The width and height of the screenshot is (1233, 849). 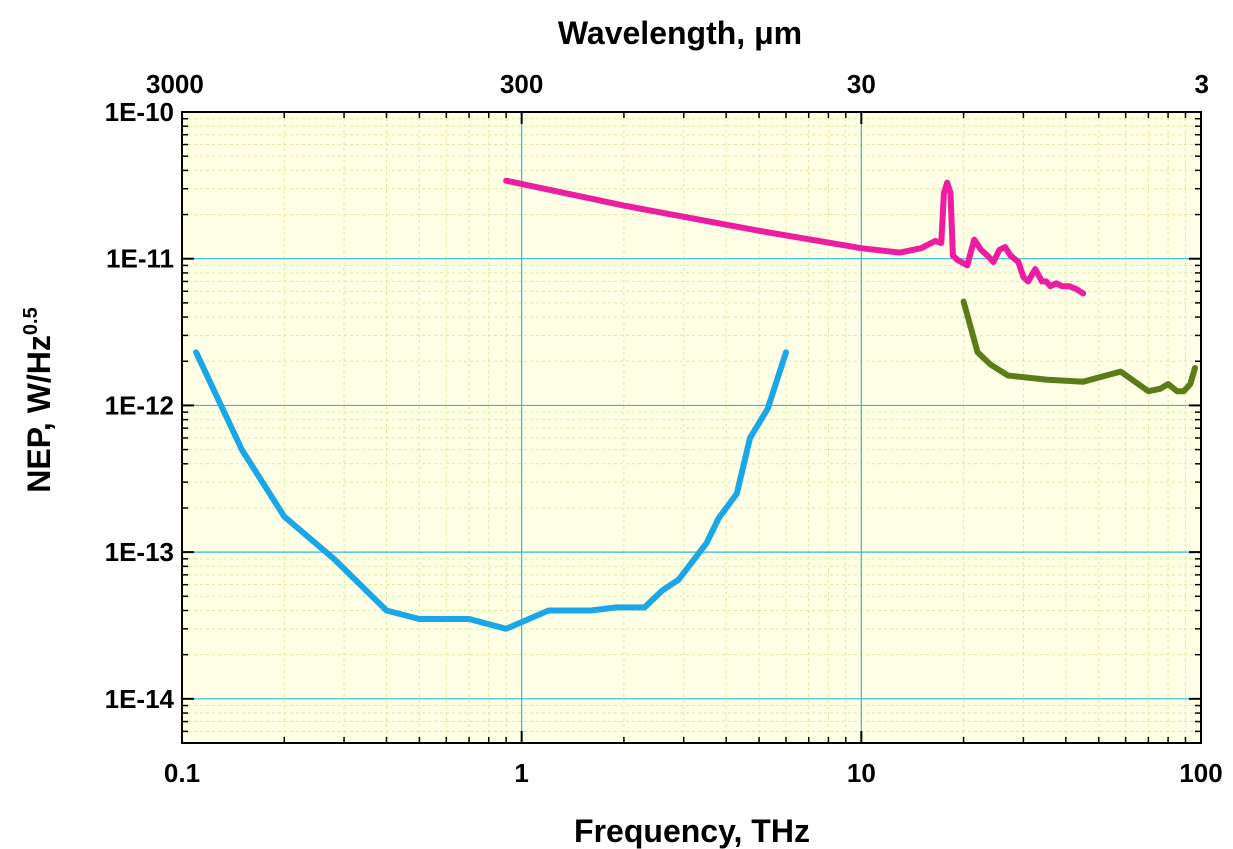 I want to click on x-tick-label: 10, so click(x=861, y=773).